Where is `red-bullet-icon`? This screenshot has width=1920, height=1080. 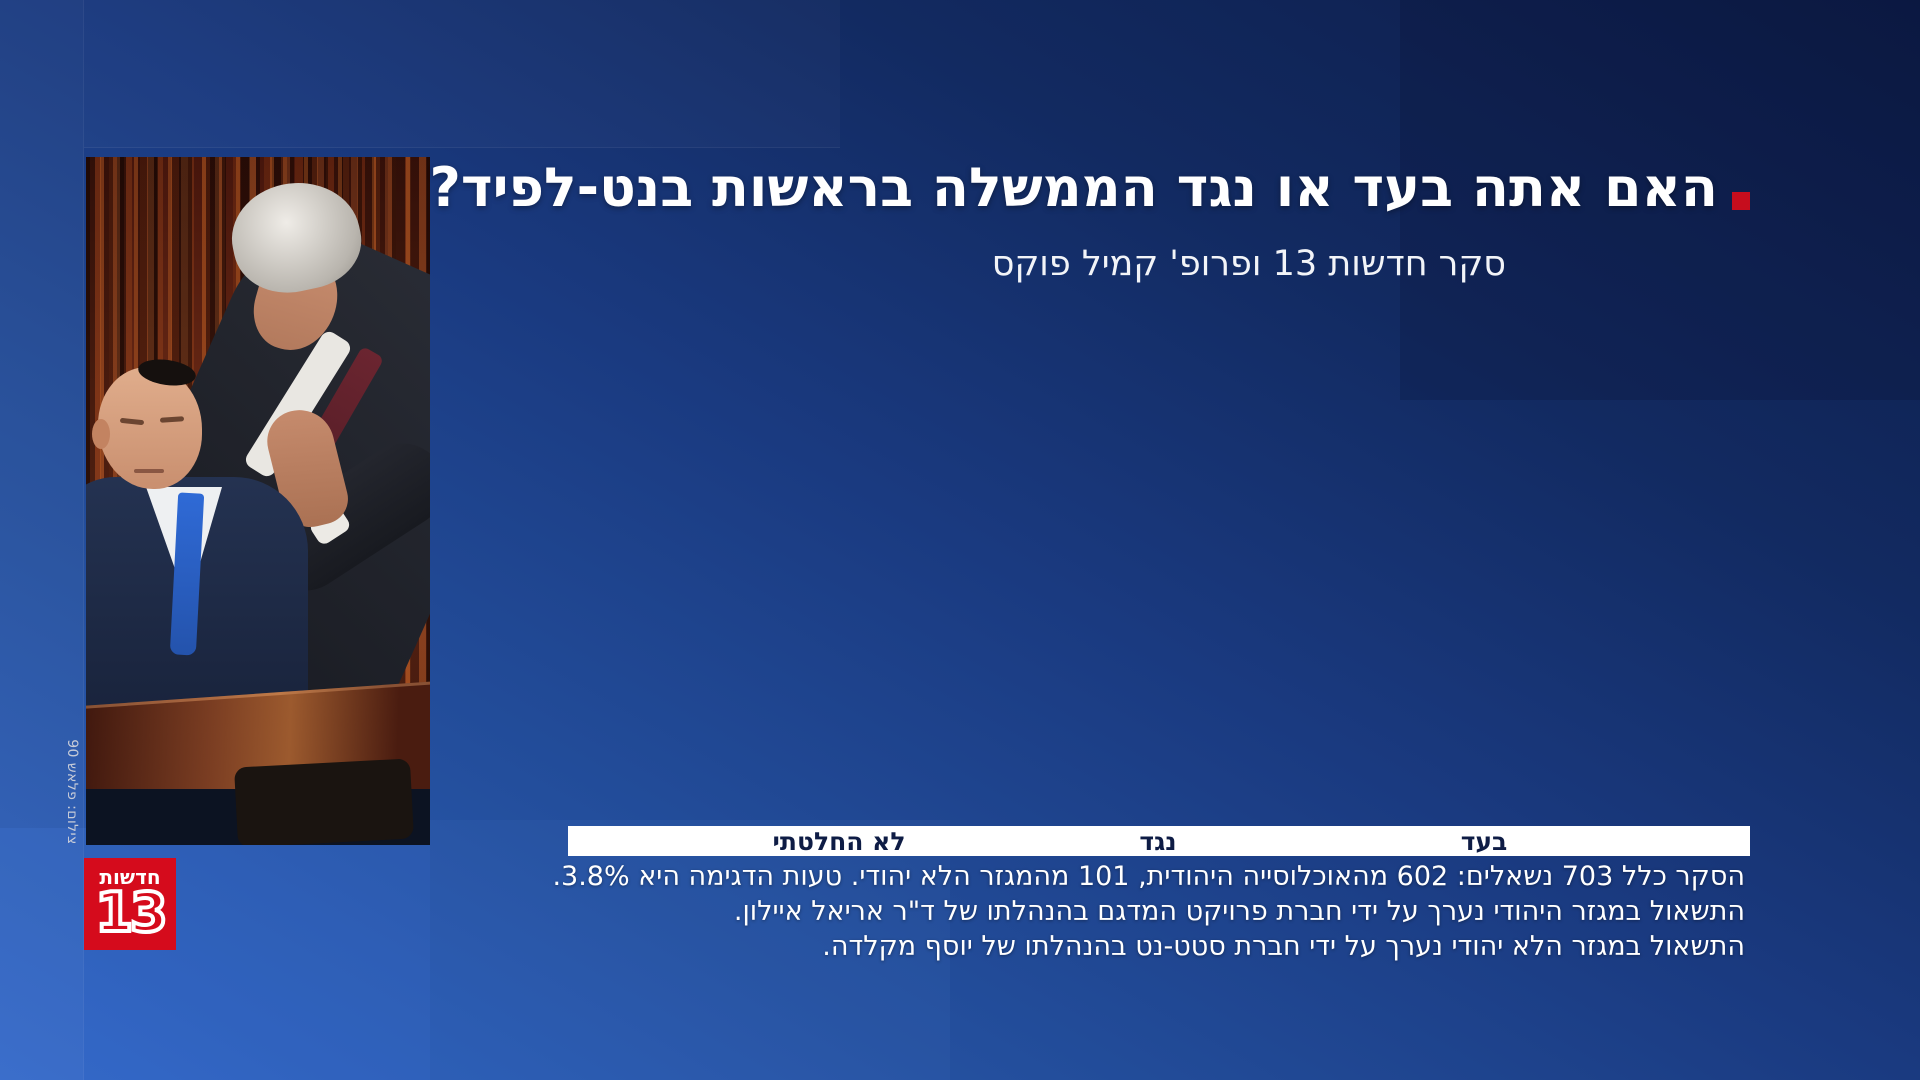
red-bullet-icon is located at coordinates (1741, 201).